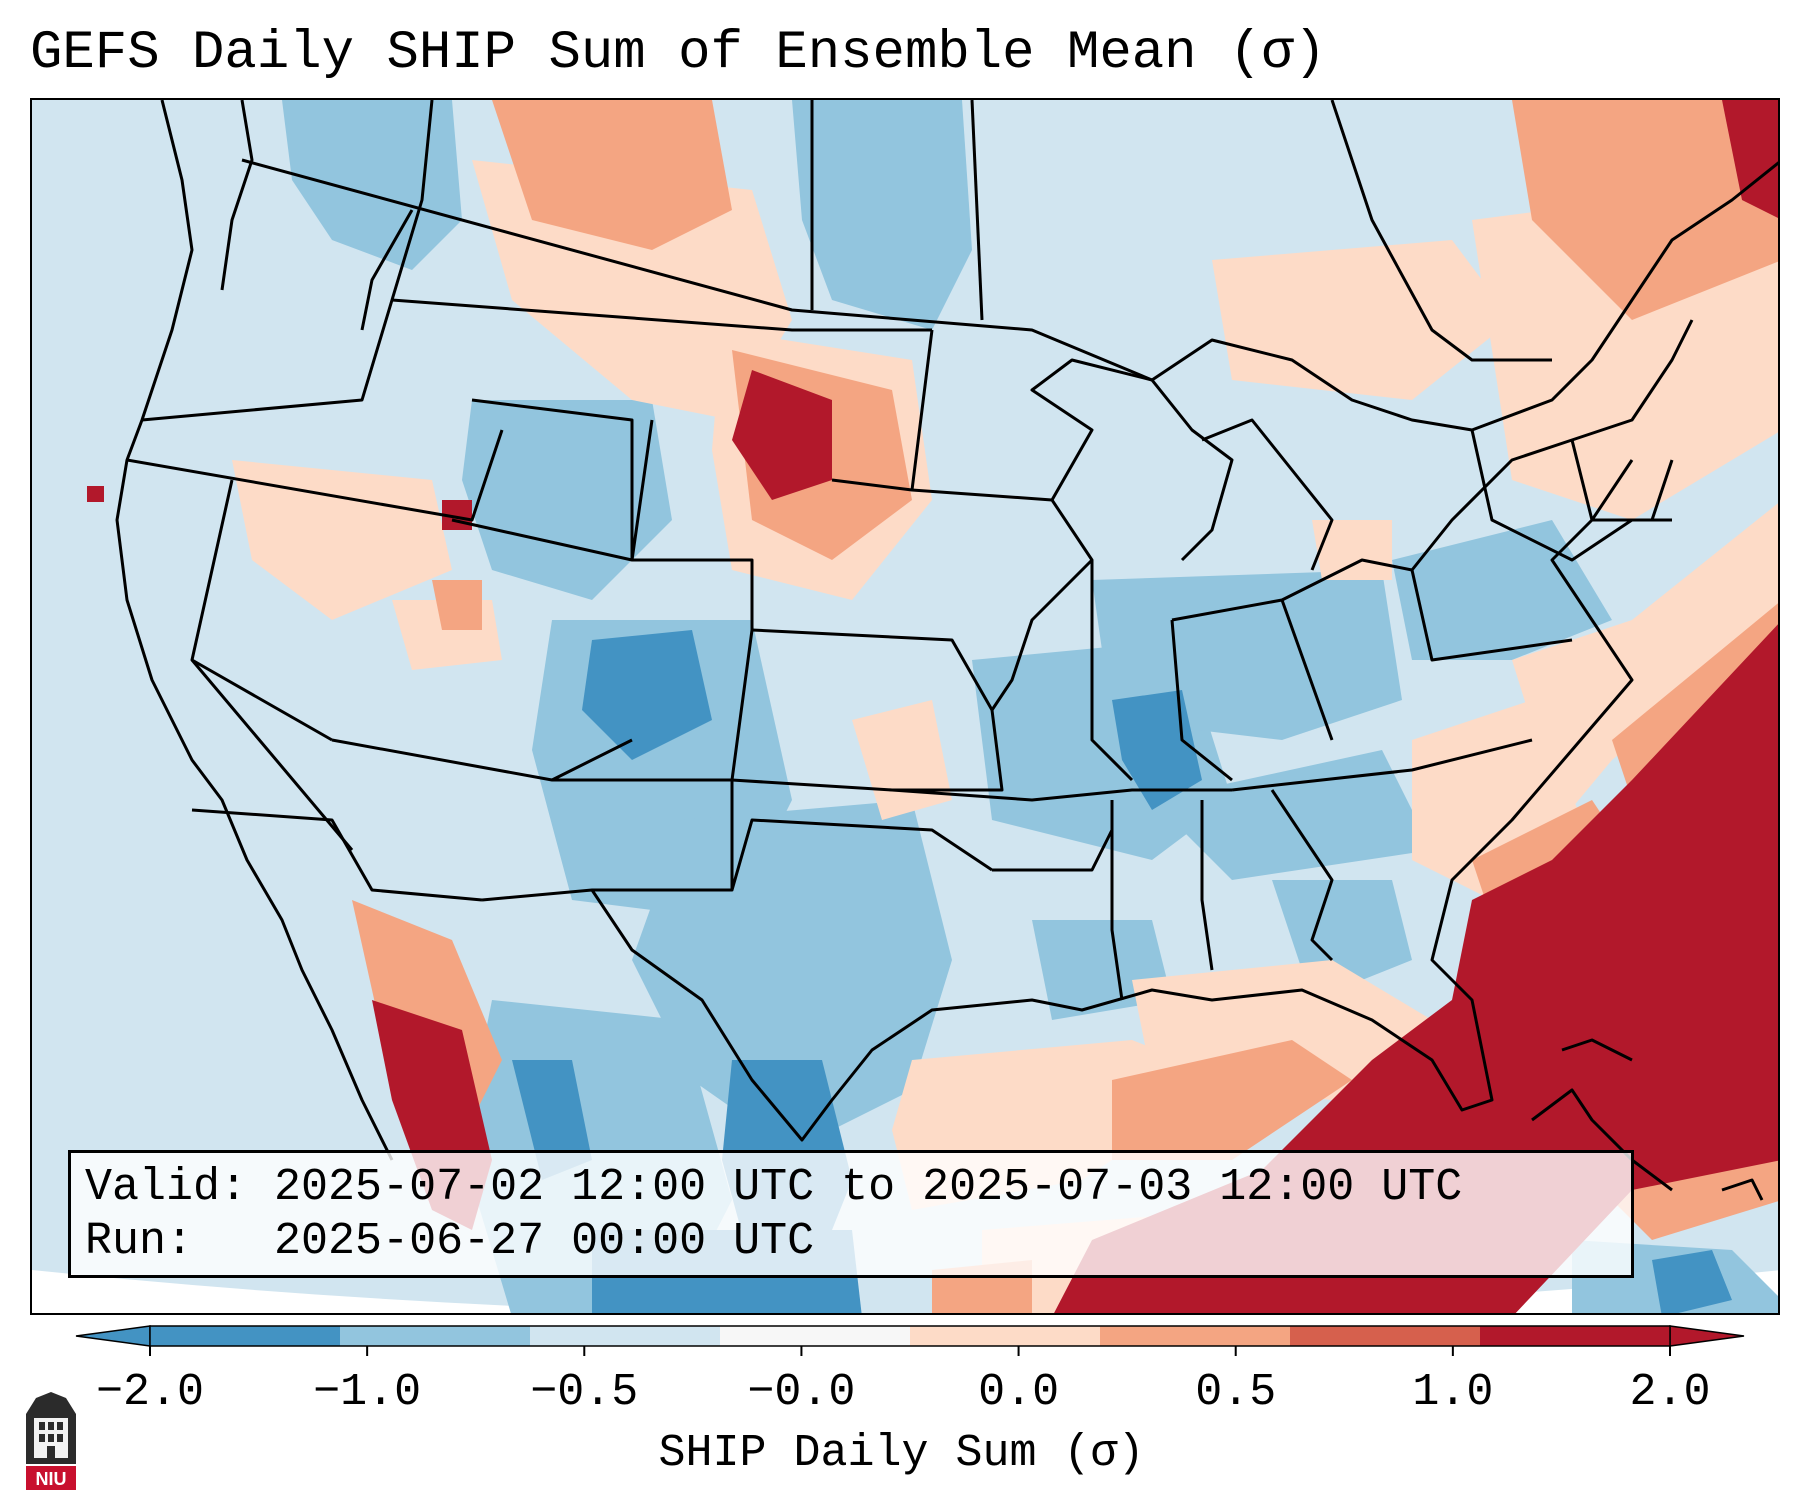 Image resolution: width=1803 pixels, height=1506 pixels. Describe the element at coordinates (851, 1242) in the screenshot. I see `run-row: Run: 2025-06-27 00:00 UTC` at that location.